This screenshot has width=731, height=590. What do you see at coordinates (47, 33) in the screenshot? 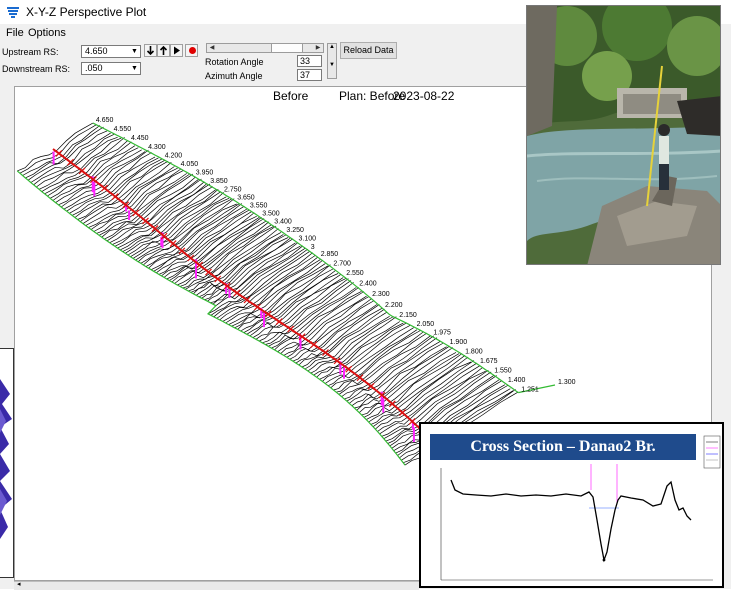
I see `menu-options: Options` at bounding box center [47, 33].